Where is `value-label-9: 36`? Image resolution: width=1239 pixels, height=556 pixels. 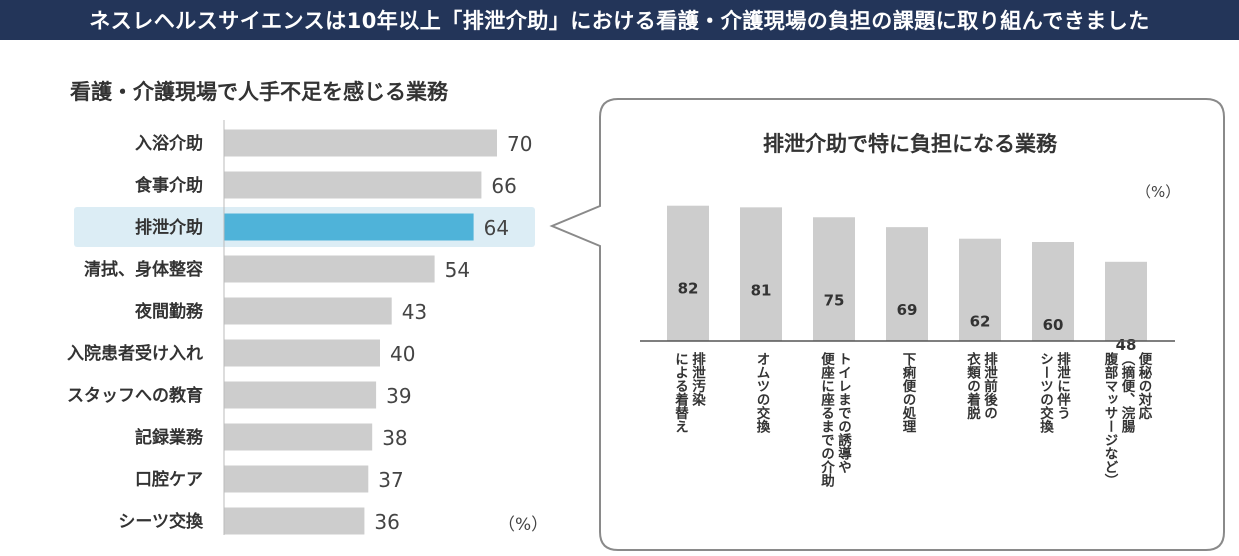 value-label-9: 36 is located at coordinates (386, 522).